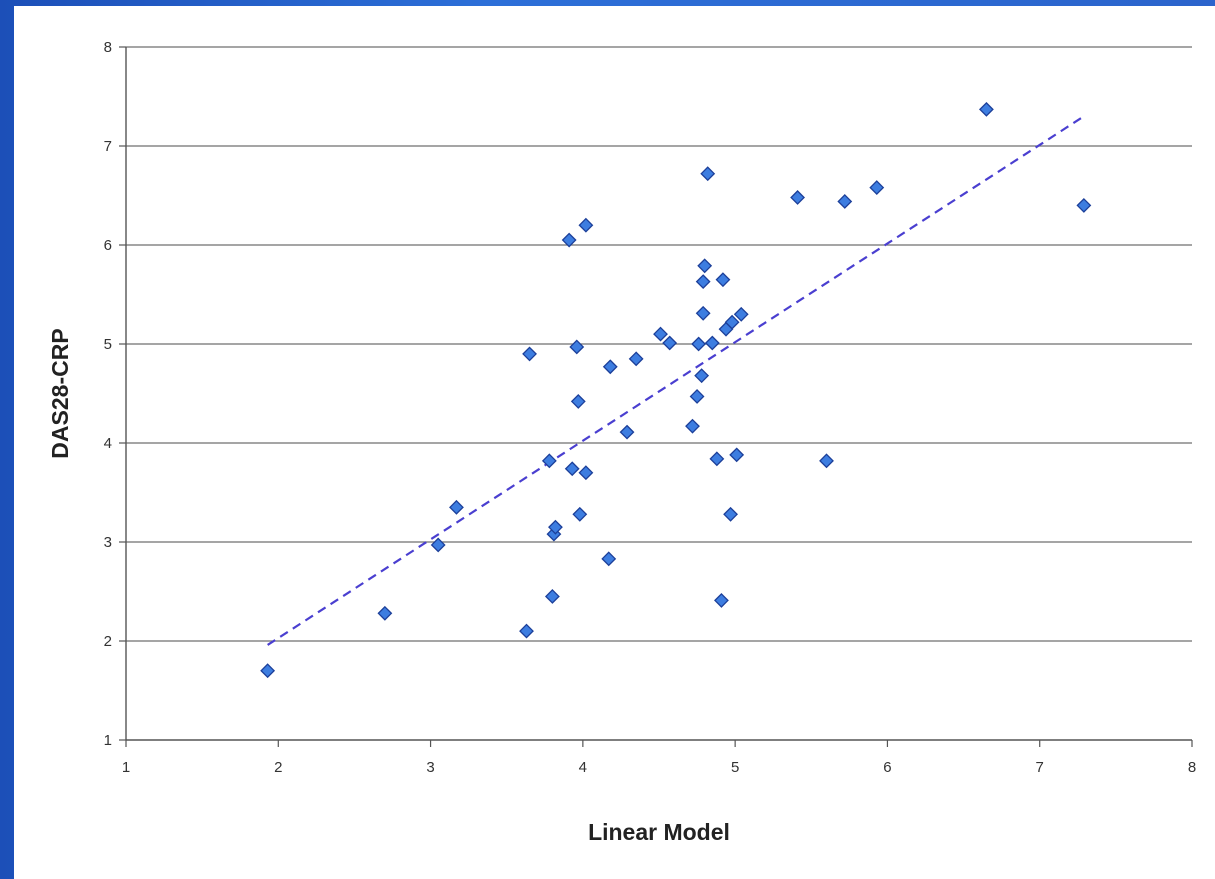 Image resolution: width=1215 pixels, height=879 pixels. Describe the element at coordinates (108, 47) in the screenshot. I see `y-tick-label-8: 8` at that location.